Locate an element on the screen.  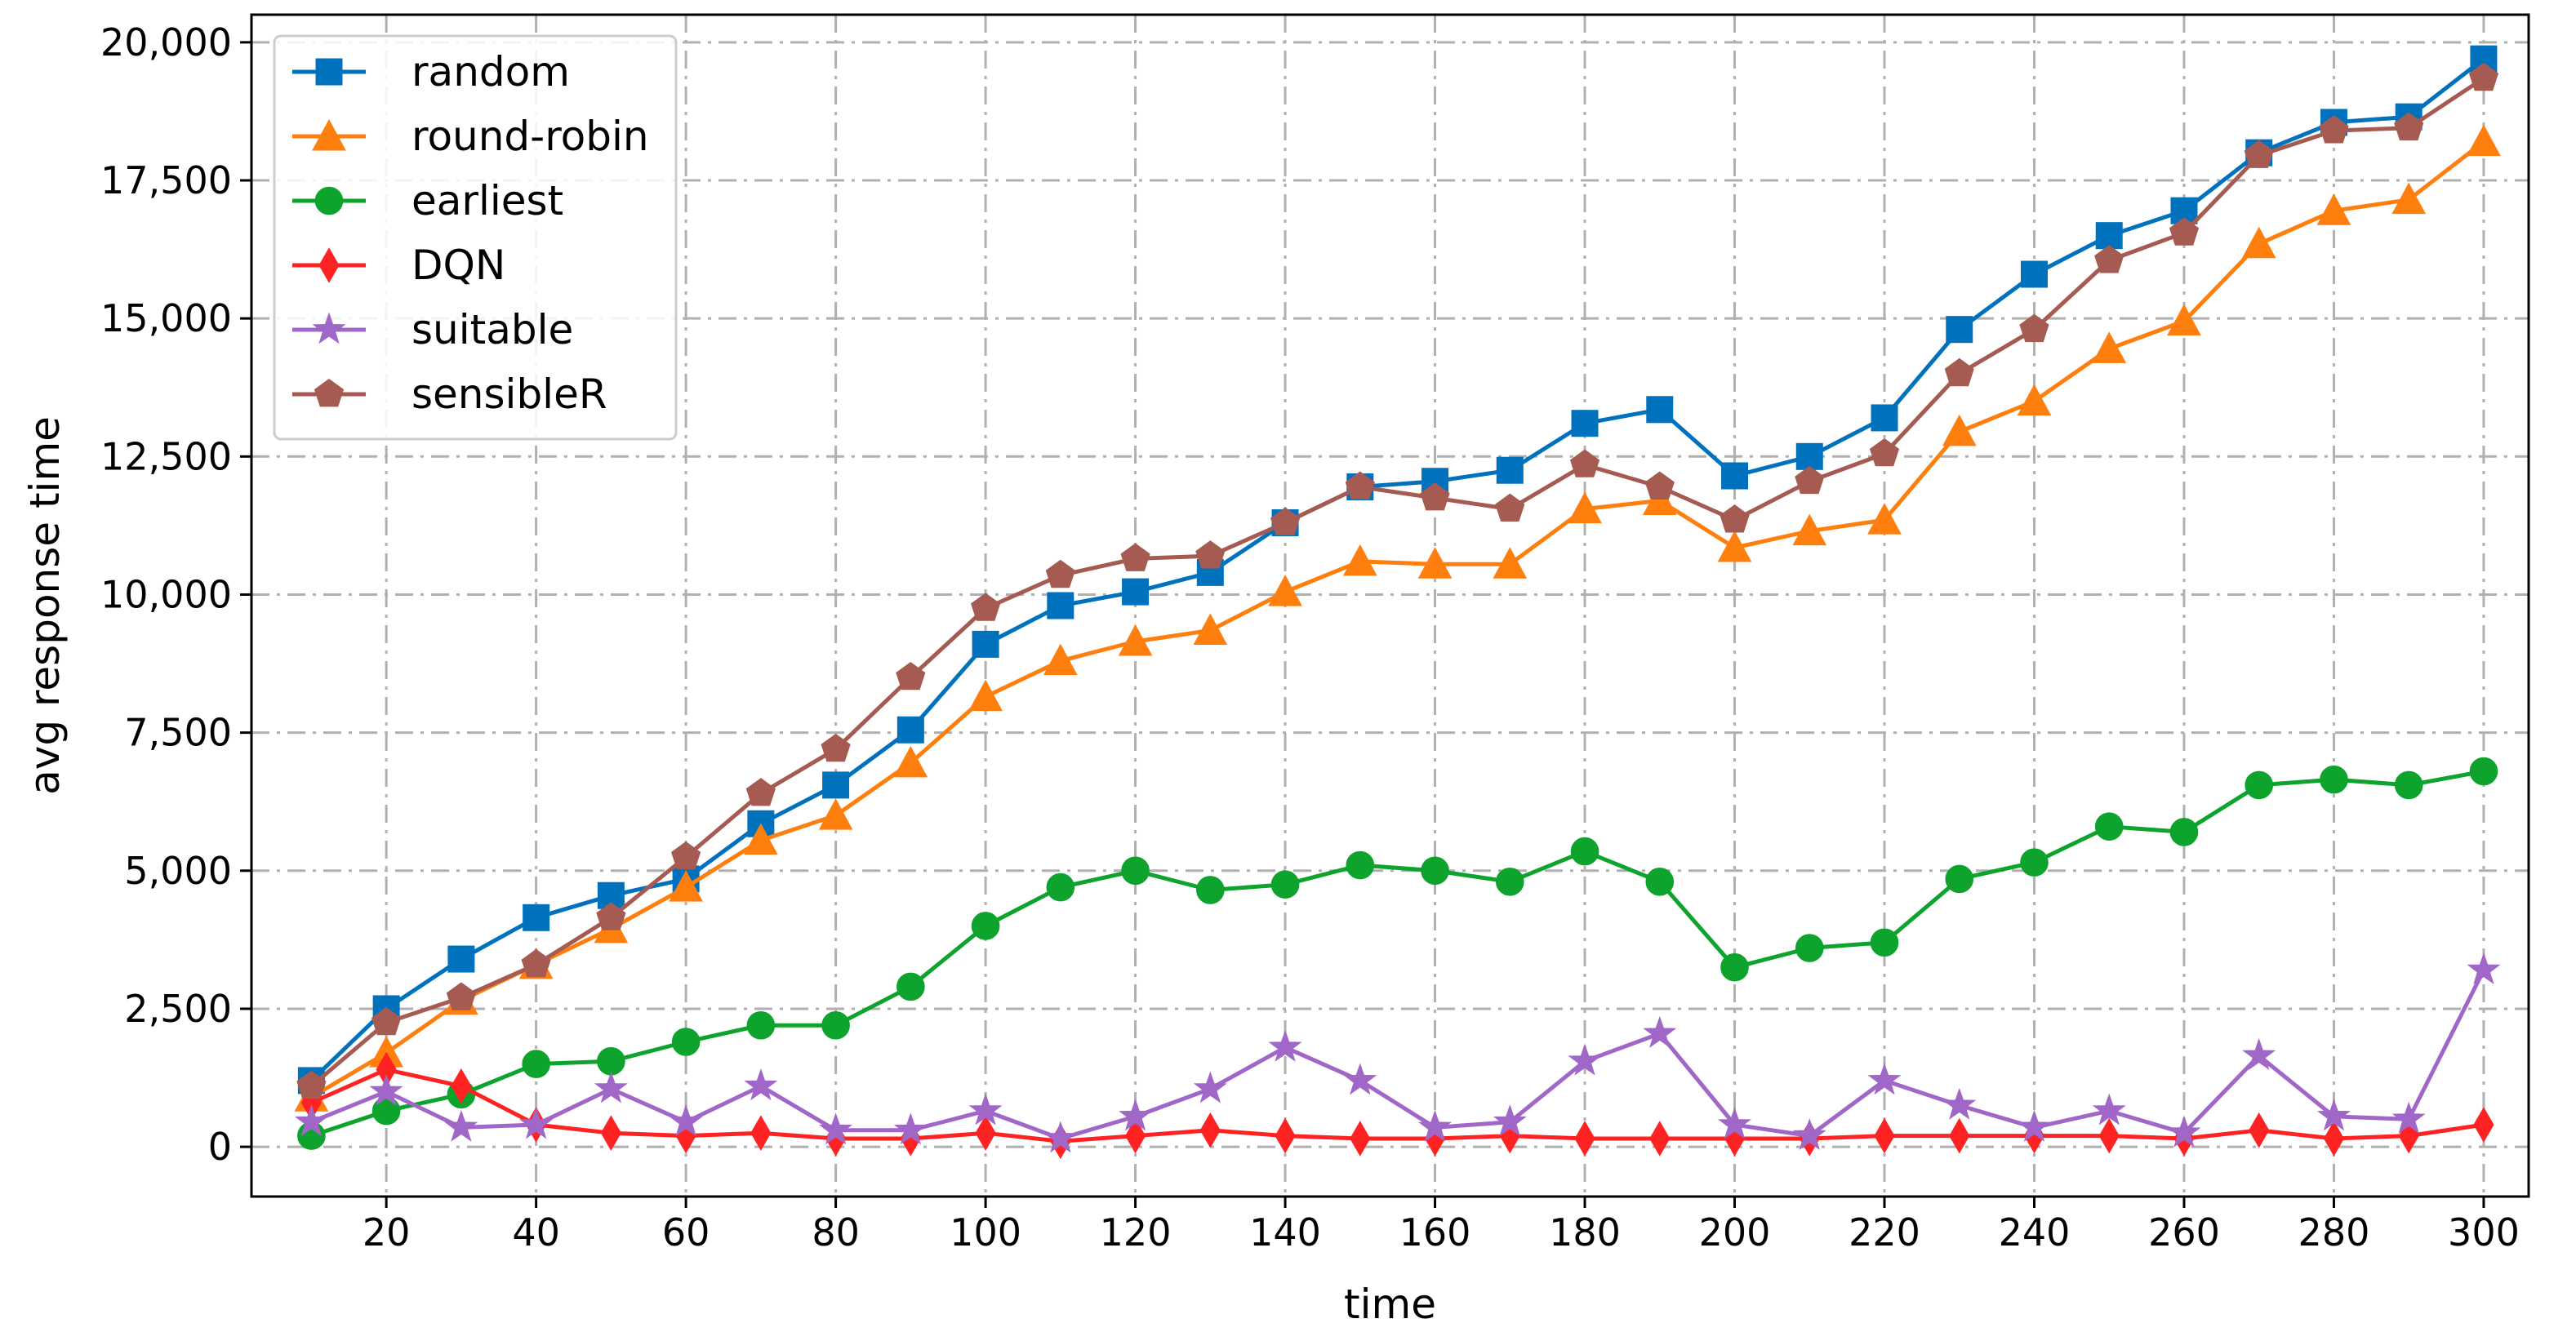
y-tick-label: 7,500 is located at coordinates (178, 733).